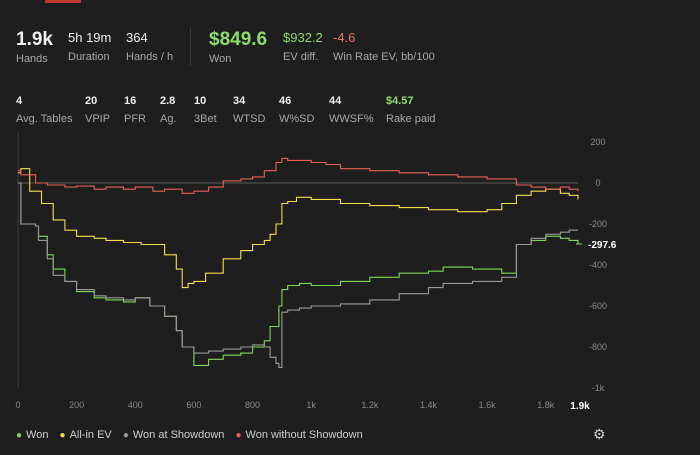  Describe the element at coordinates (135, 119) in the screenshot. I see `stat-label: PFR` at that location.